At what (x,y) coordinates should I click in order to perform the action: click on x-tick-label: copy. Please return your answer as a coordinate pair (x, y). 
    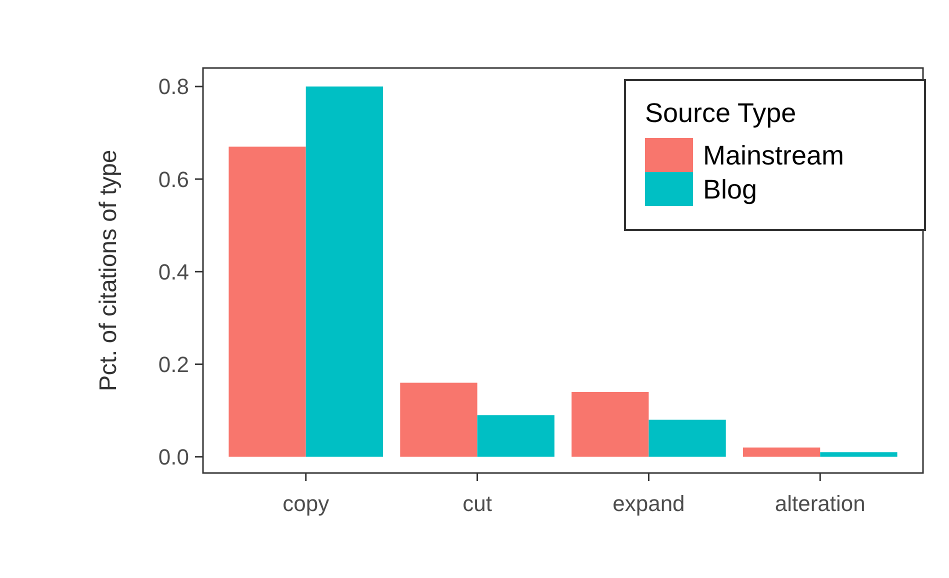
    Looking at the image, I should click on (306, 503).